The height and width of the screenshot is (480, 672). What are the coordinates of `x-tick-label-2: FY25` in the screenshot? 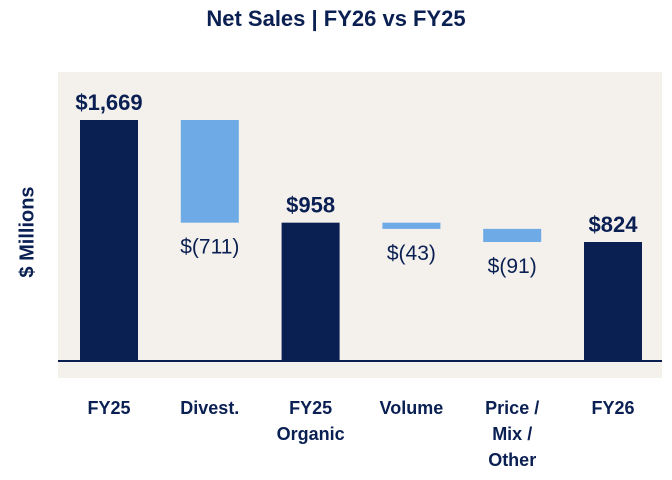 It's located at (310, 408).